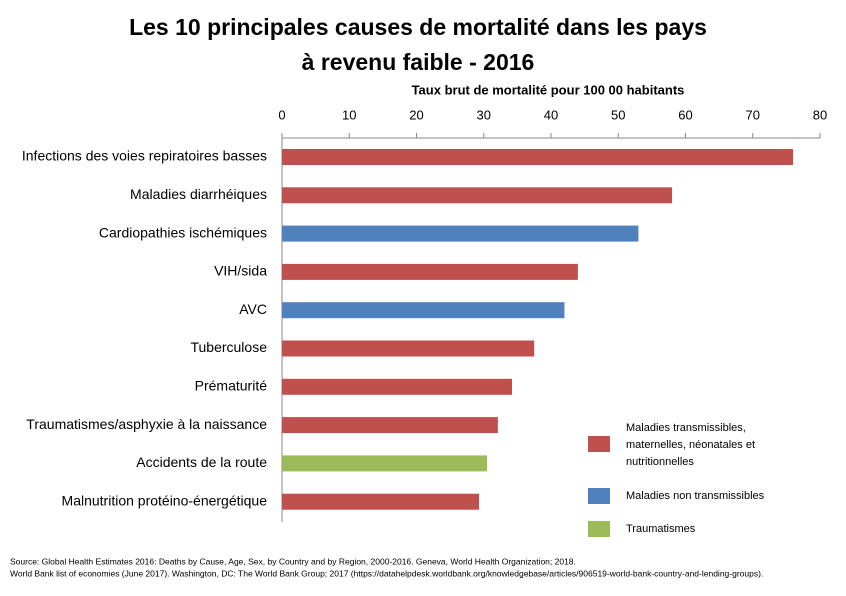  Describe the element at coordinates (551, 114) in the screenshot. I see `x-tick-label: 40` at that location.